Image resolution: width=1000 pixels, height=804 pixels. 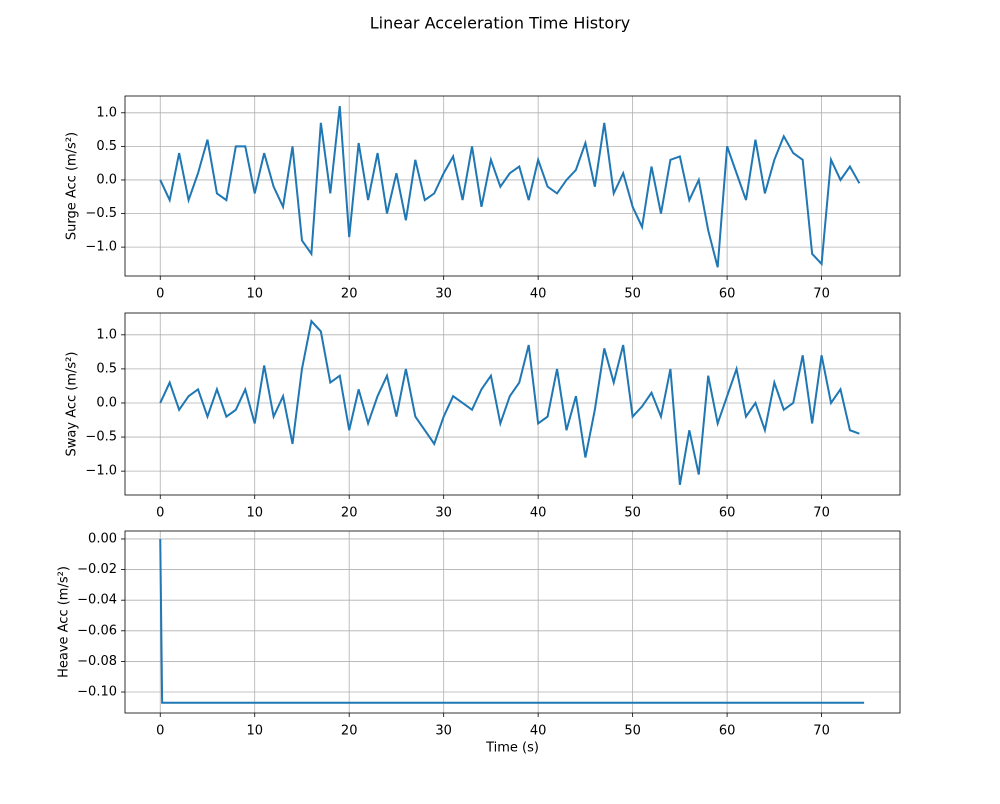 I want to click on y-tick-label: −0.08, so click(x=97, y=661).